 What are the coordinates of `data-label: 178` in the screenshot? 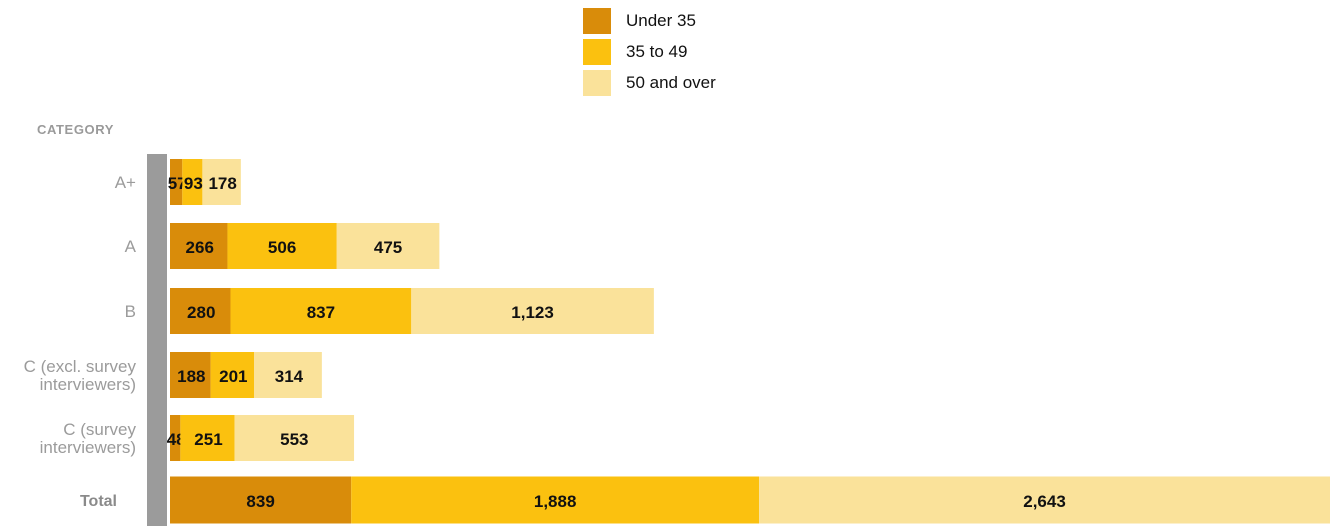 It's located at (222, 183).